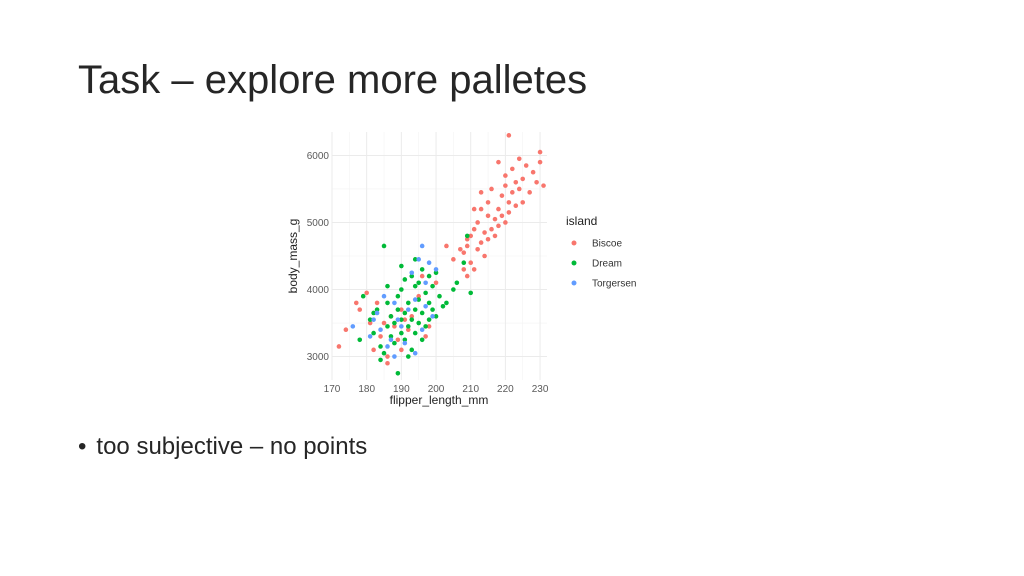 The height and width of the screenshot is (576, 1024). Describe the element at coordinates (505, 389) in the screenshot. I see `x-tick-label: 220` at that location.